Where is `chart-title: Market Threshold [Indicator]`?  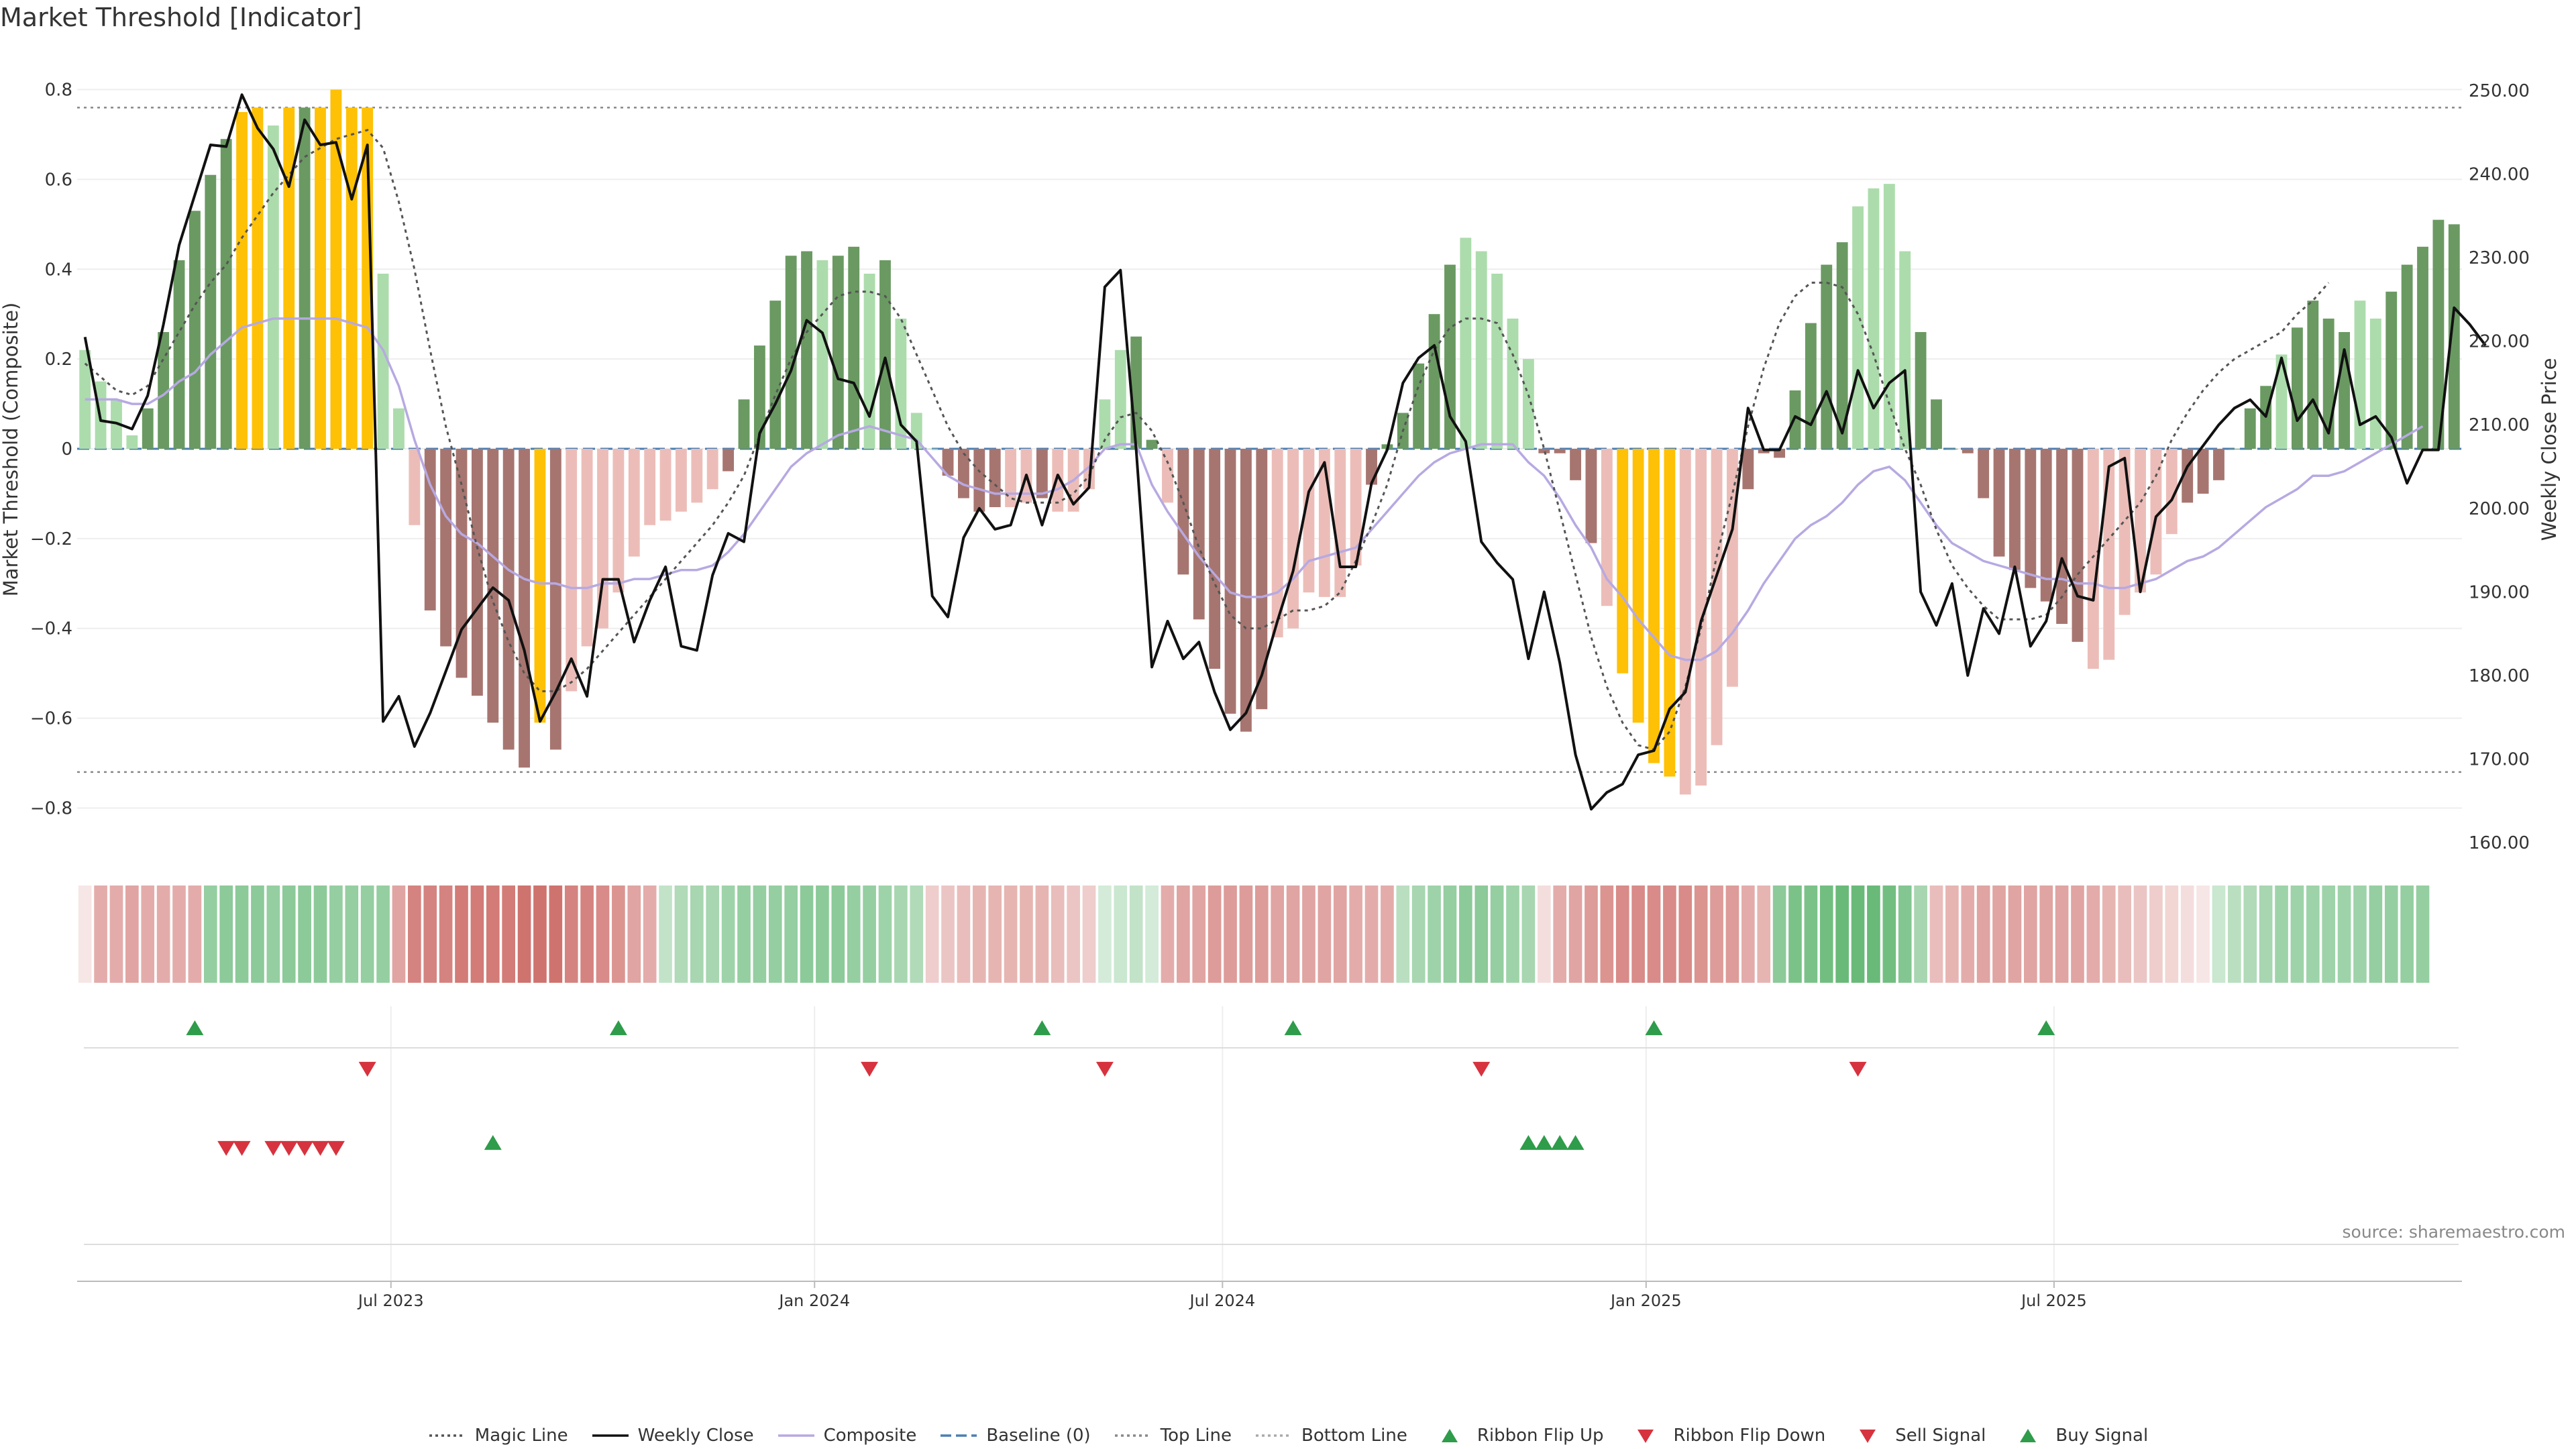 chart-title: Market Threshold [Indicator] is located at coordinates (181, 17).